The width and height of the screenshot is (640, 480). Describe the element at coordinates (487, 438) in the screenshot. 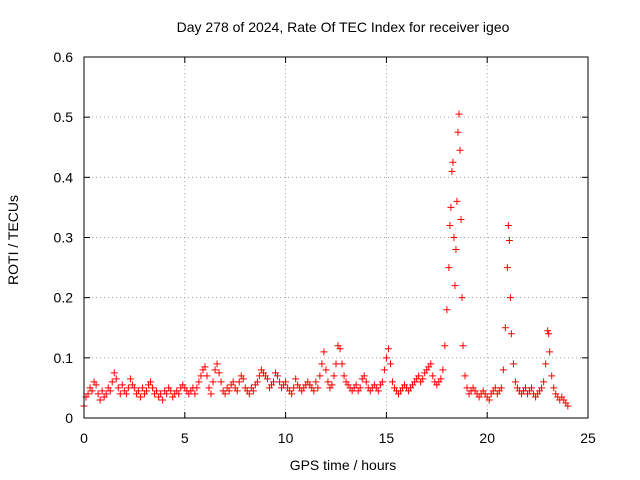

I see `x-tick-label: 20` at that location.